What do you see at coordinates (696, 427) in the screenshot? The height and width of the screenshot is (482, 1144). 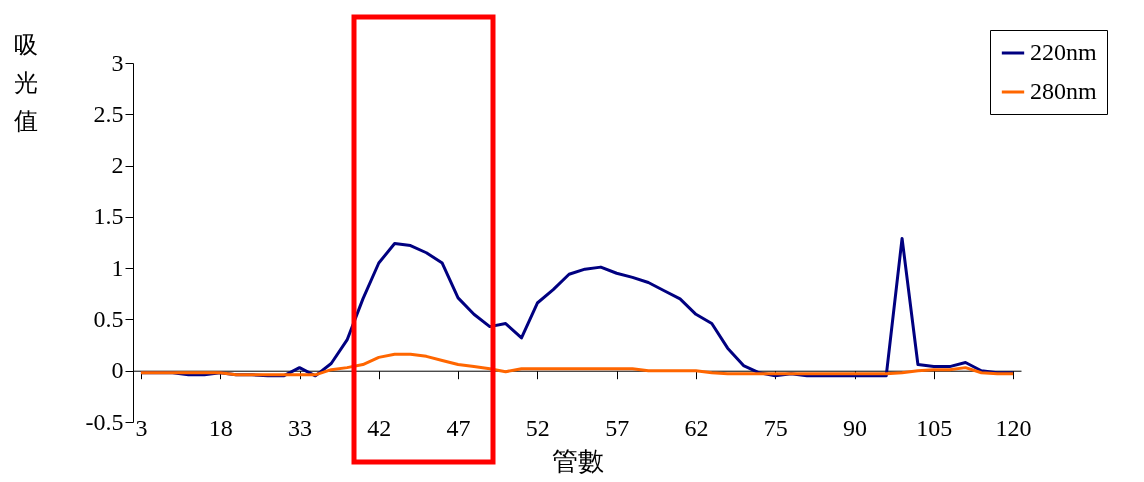 I see `x-tick-label: 62` at bounding box center [696, 427].